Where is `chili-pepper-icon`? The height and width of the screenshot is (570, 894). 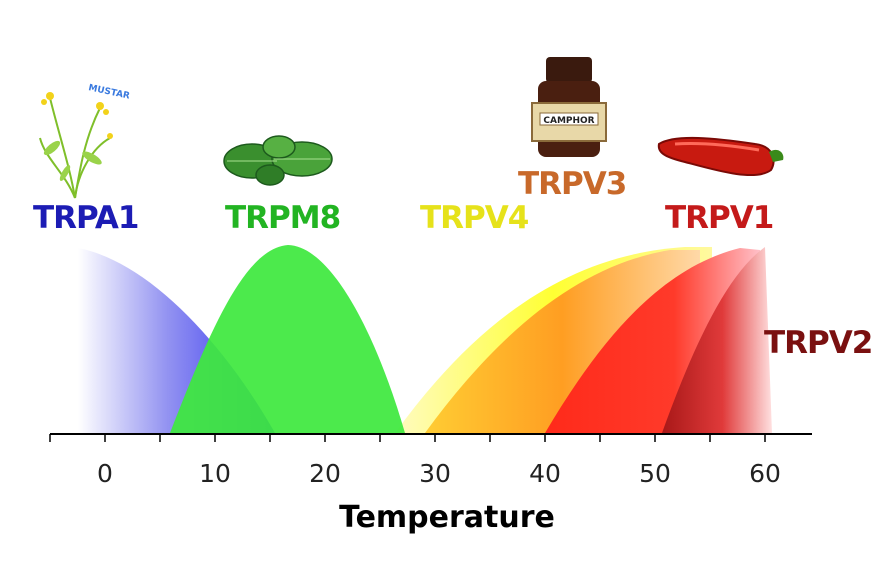
chili-pepper-icon is located at coordinates (720, 156).